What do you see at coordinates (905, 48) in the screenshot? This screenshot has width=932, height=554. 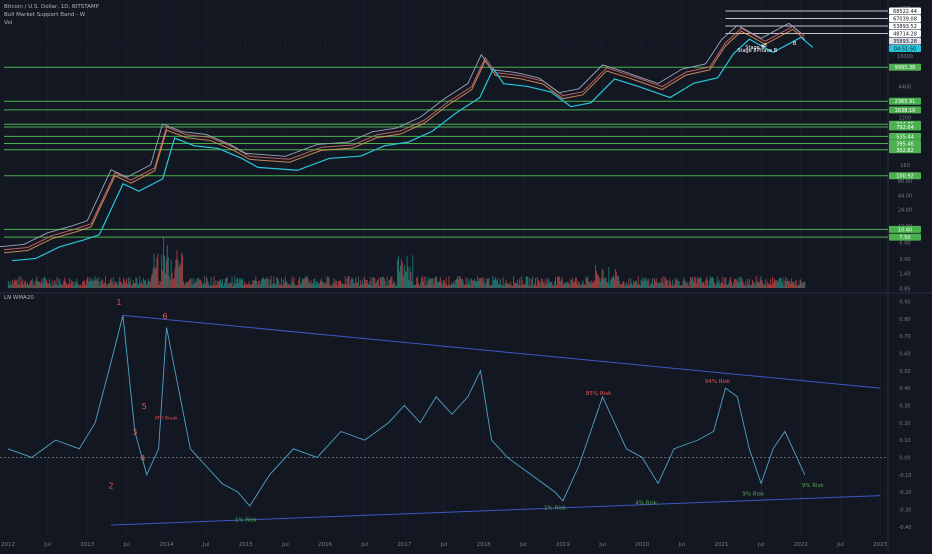 I see `price-label-box` at bounding box center [905, 48].